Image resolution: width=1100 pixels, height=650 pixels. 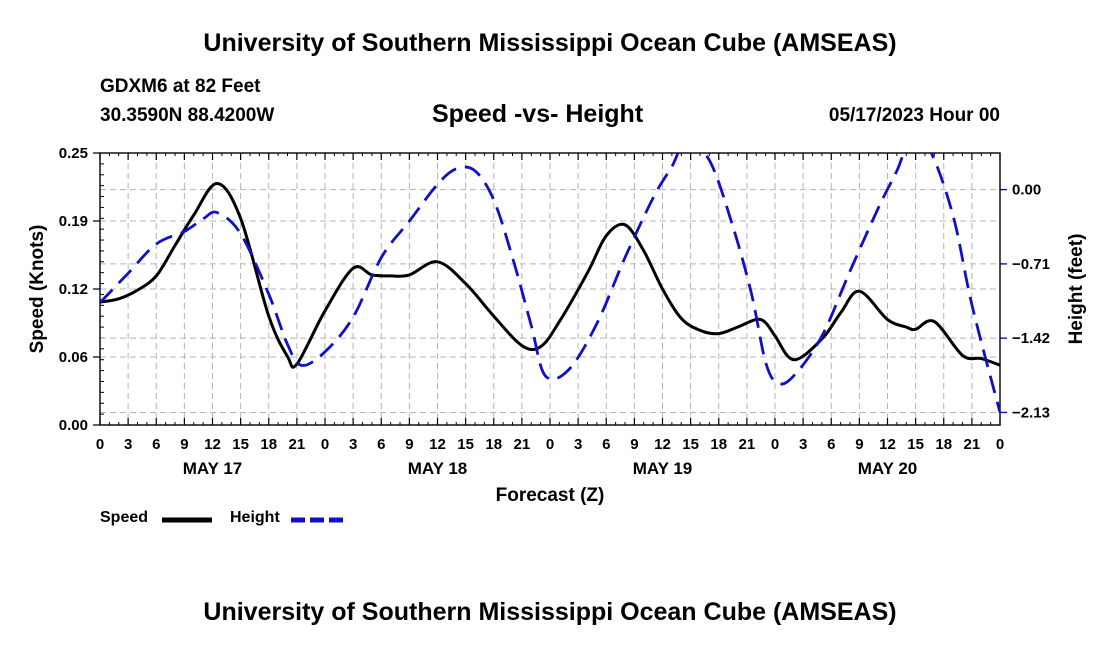 I want to click on y-left-tick-label: 0.19, so click(x=73, y=221).